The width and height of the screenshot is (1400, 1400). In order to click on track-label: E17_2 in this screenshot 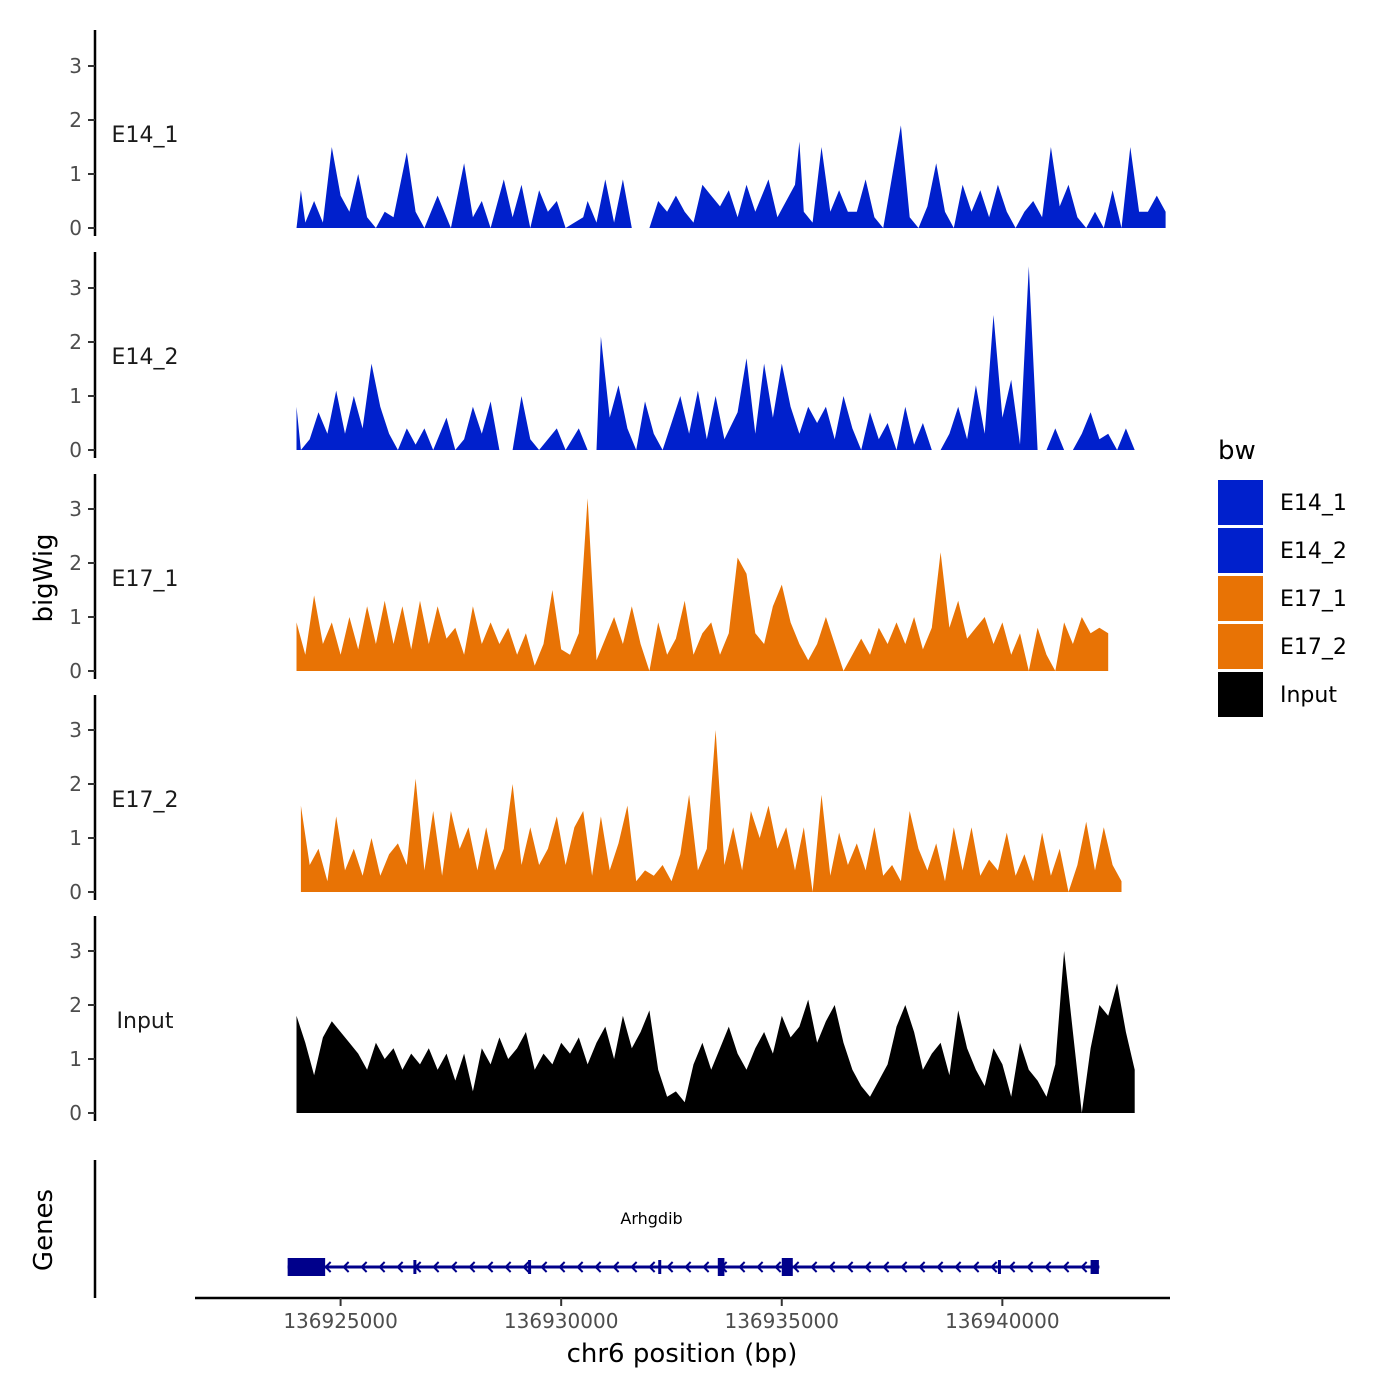, I will do `click(145, 800)`.